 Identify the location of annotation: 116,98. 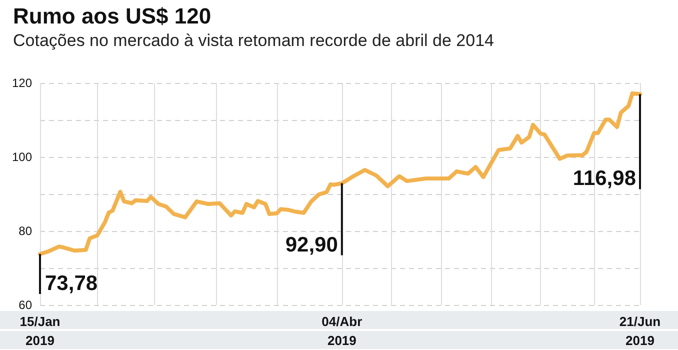
(604, 178).